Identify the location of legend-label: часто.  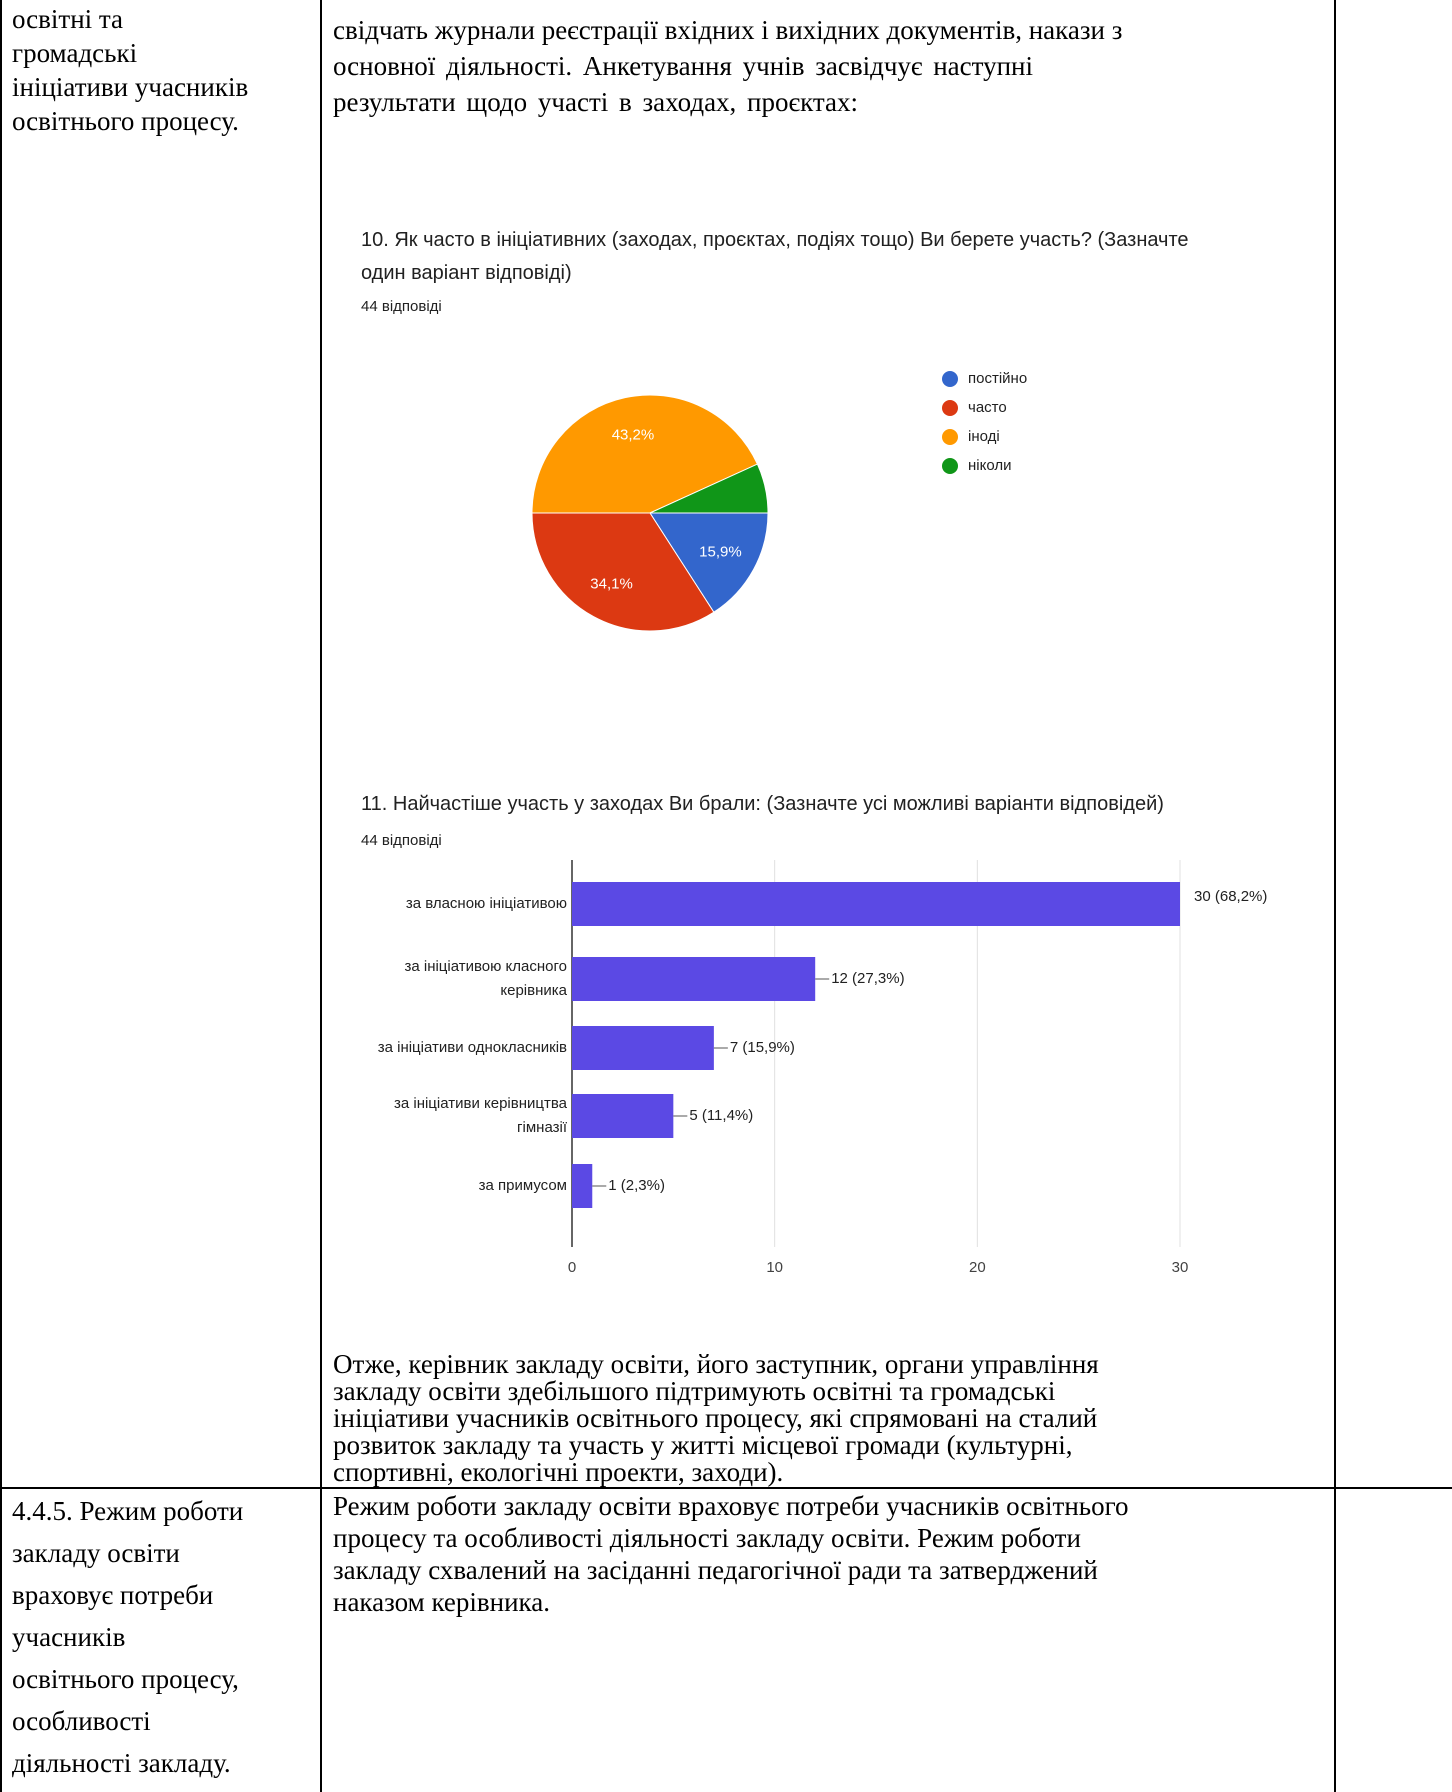
(987, 407).